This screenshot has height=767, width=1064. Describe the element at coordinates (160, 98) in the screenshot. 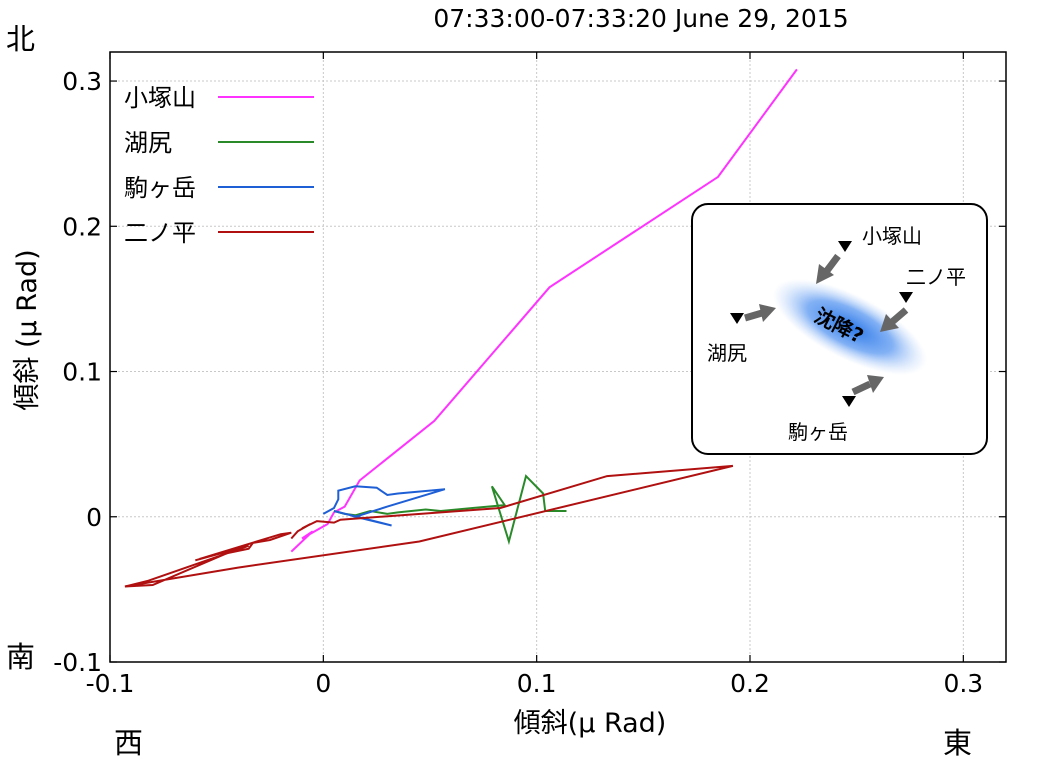

I see `legend-label: 小塚山` at that location.